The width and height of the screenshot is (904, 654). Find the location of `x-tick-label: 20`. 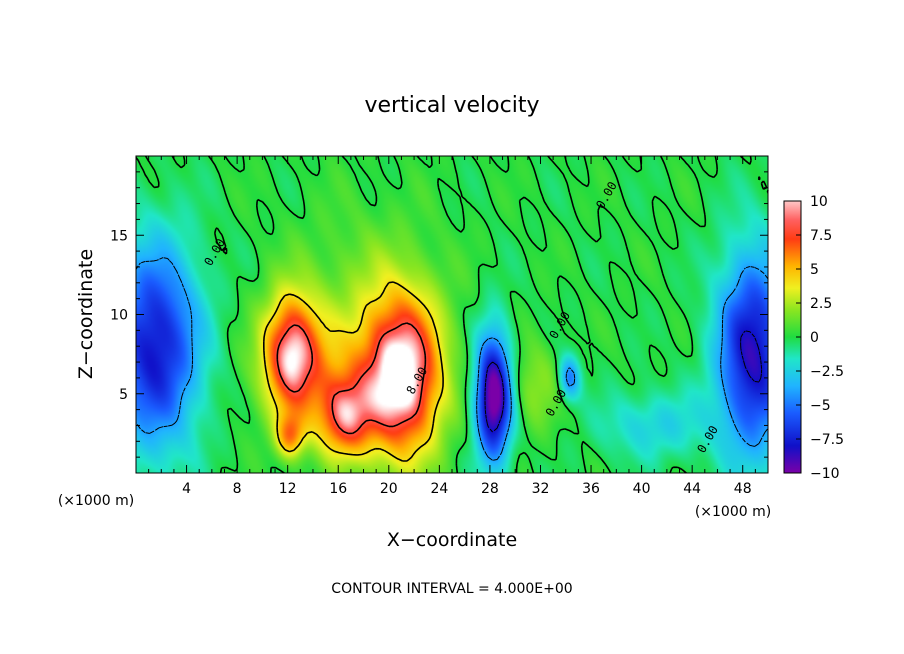

x-tick-label: 20 is located at coordinates (389, 489).